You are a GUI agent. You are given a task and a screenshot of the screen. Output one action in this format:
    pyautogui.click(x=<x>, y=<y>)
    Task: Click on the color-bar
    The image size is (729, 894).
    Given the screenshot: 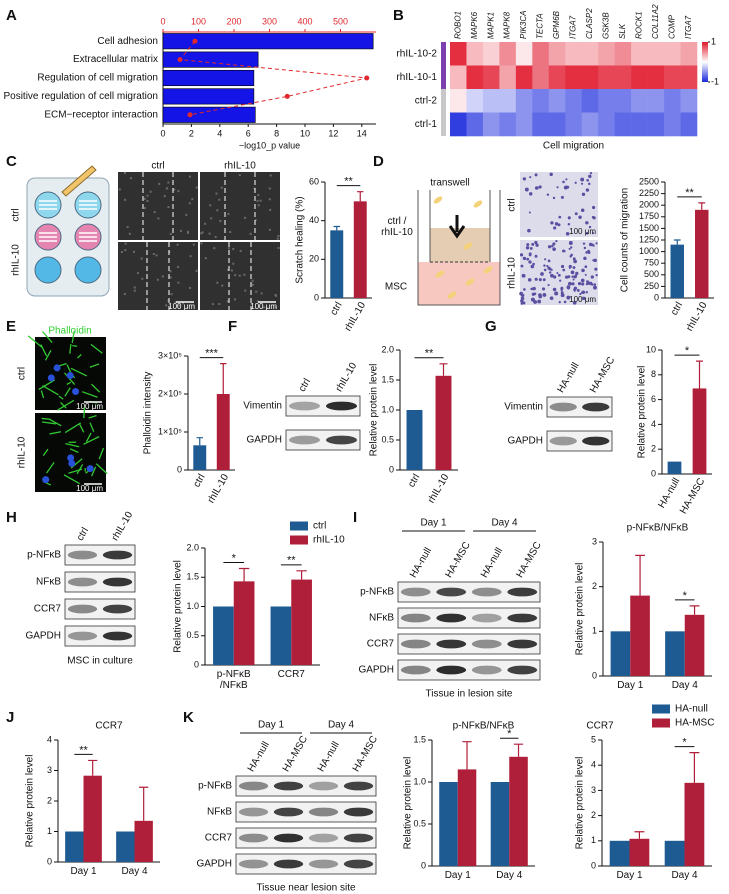 What is the action you would take?
    pyautogui.click(x=705, y=62)
    